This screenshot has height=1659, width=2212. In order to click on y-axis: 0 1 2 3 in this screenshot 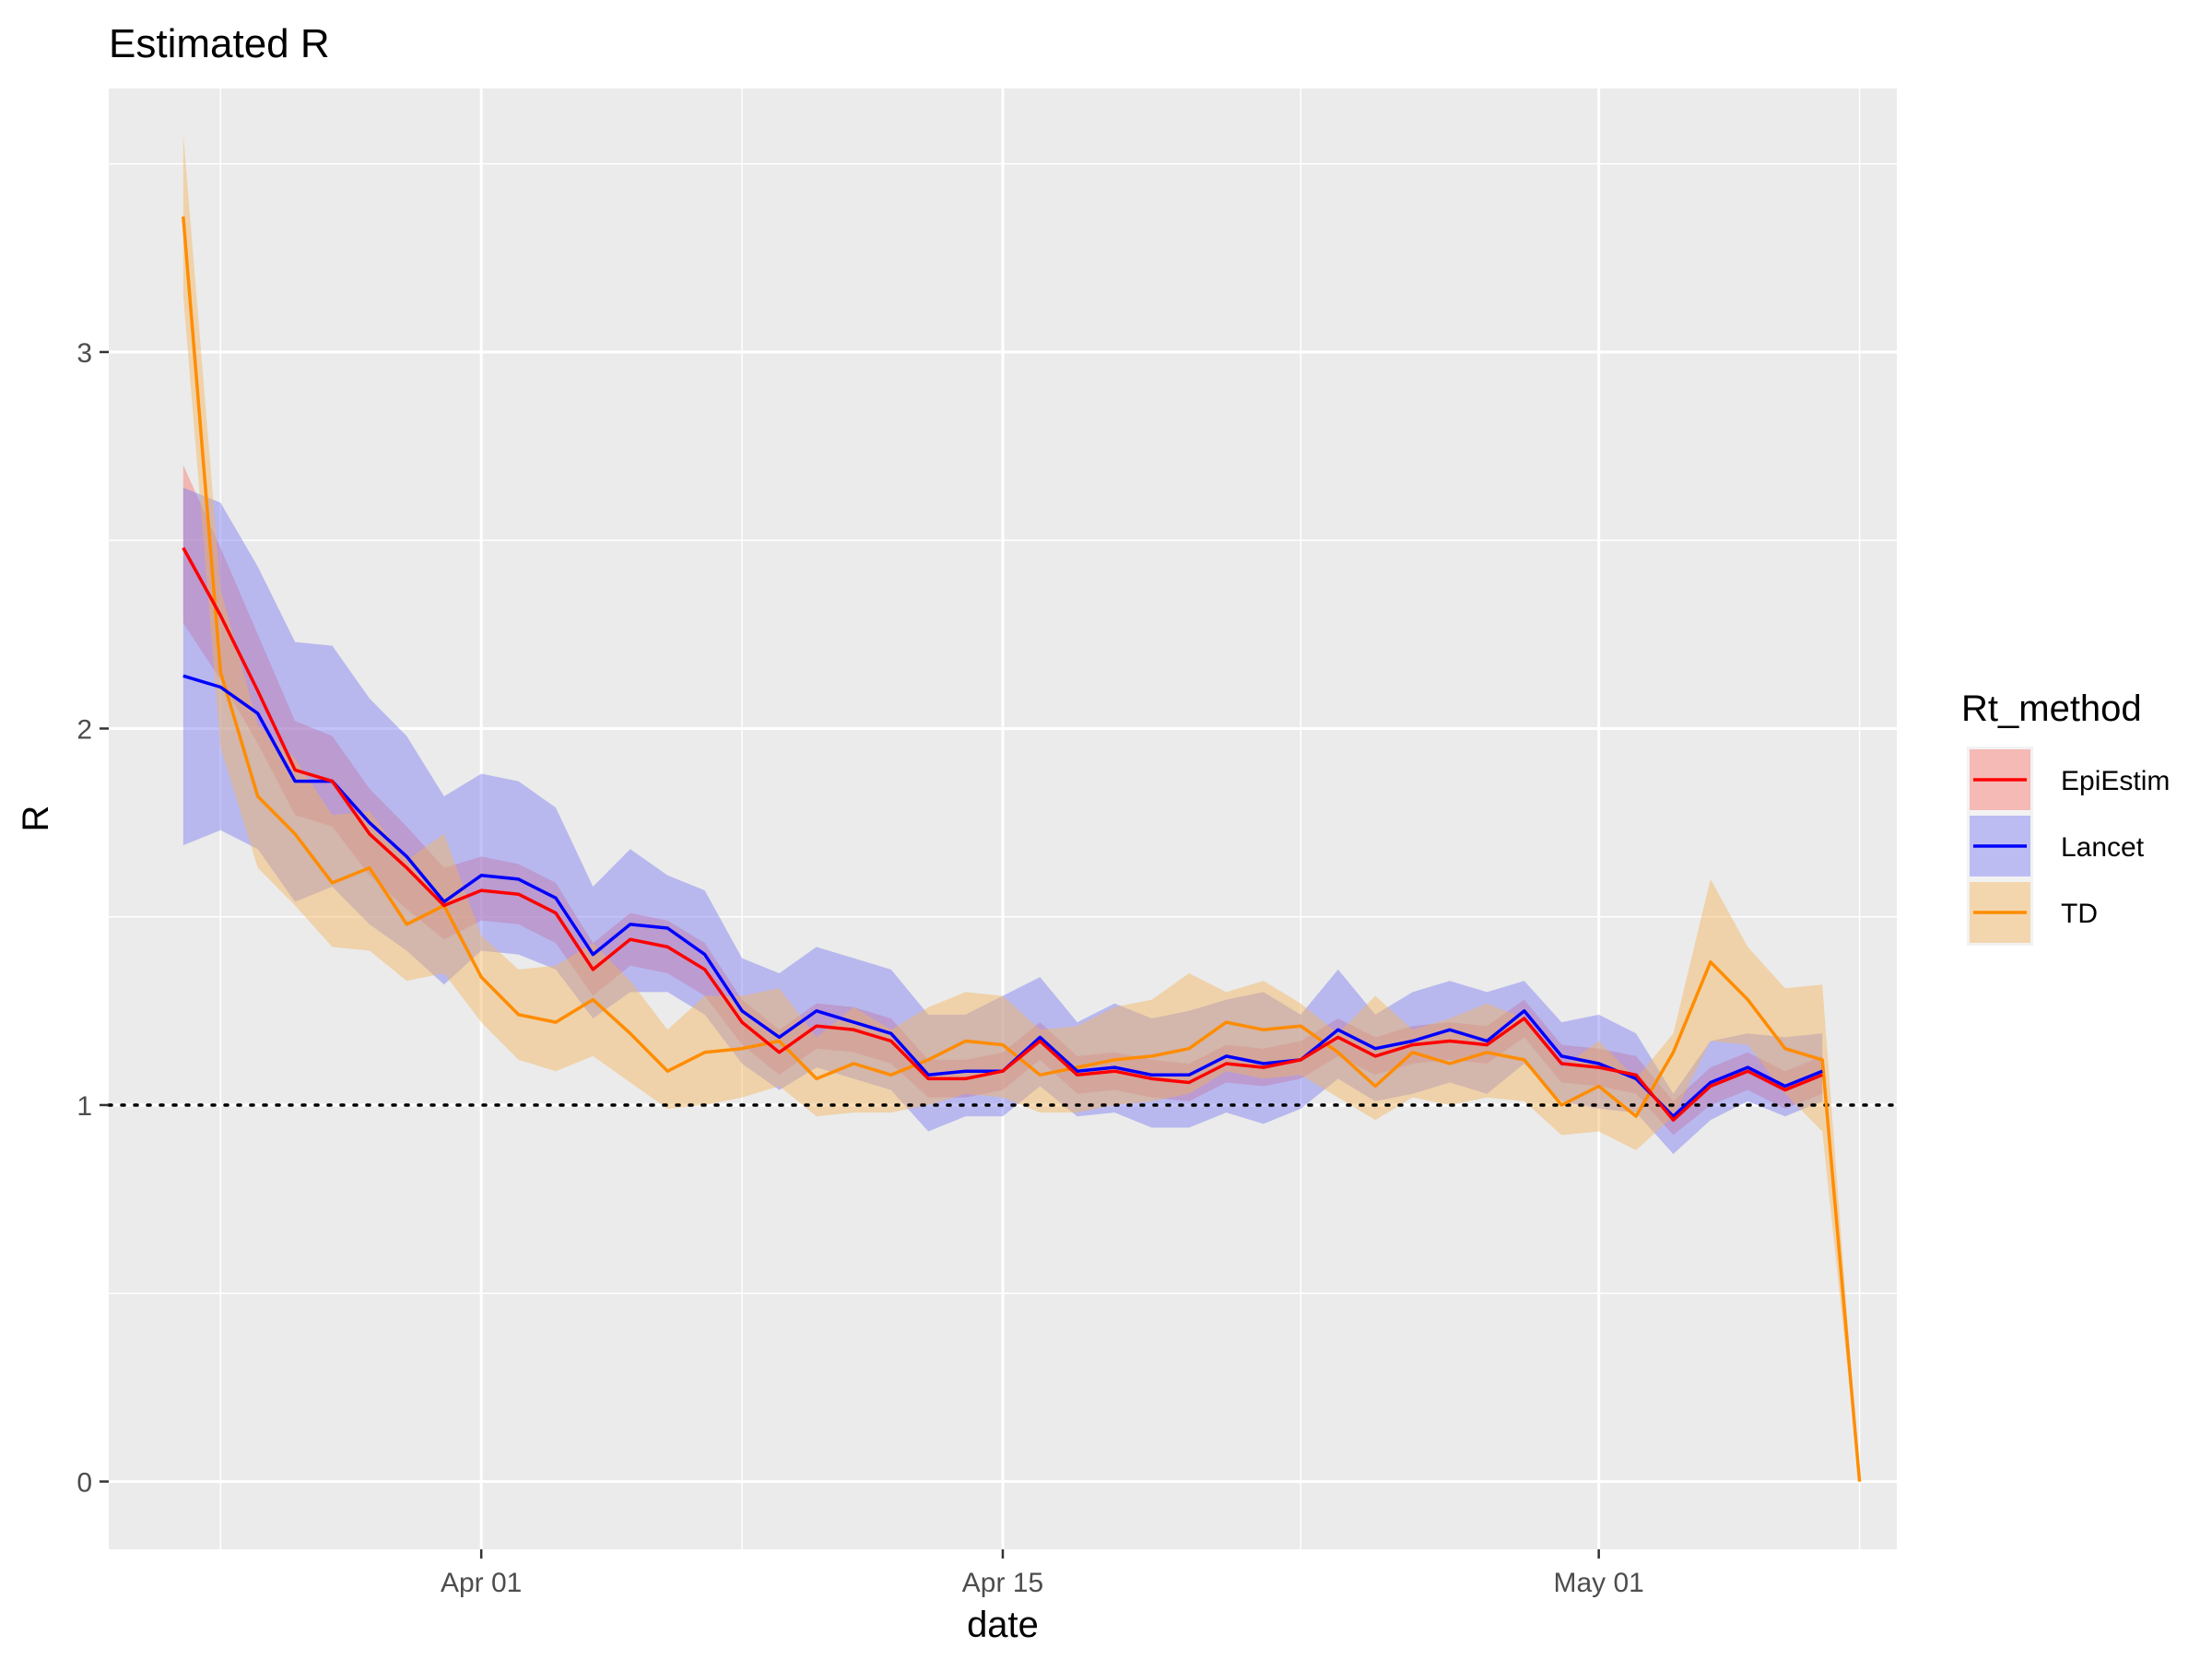, I will do `click(92, 918)`.